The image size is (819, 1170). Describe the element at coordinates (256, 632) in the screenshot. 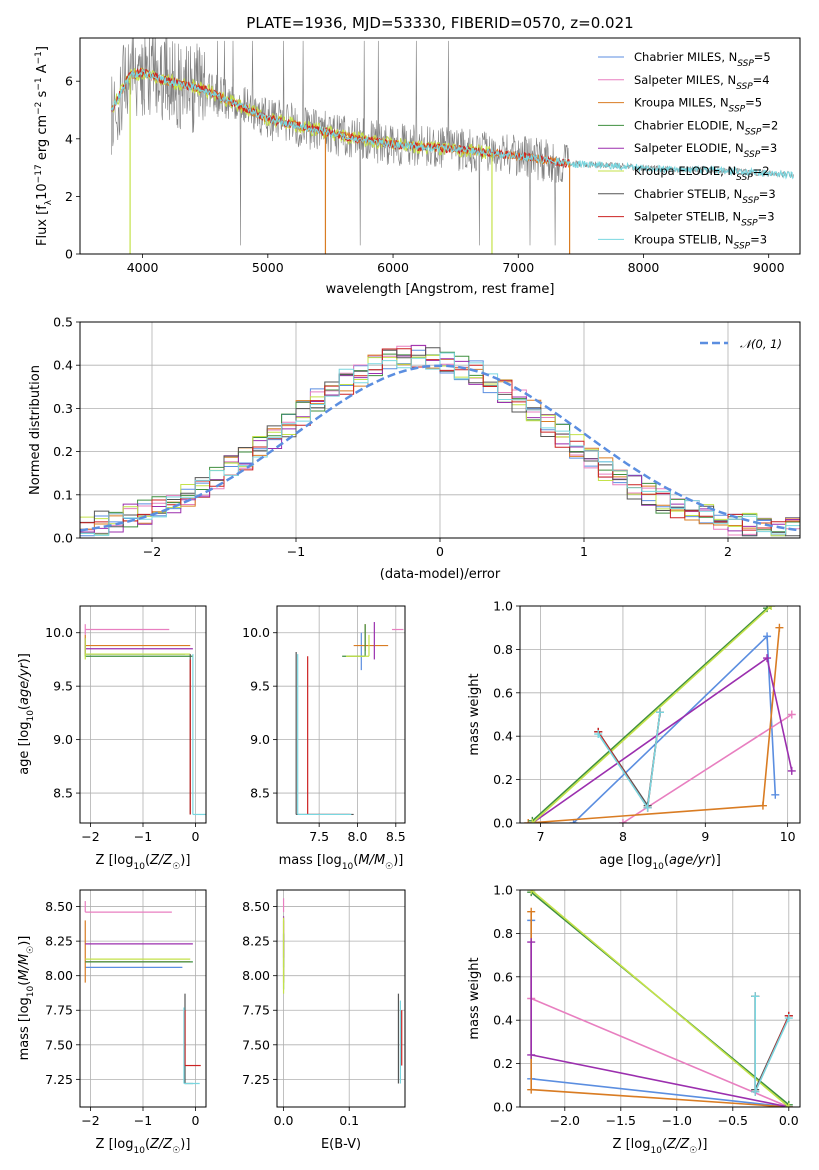

I see `y-tick-label: 10.0` at that location.